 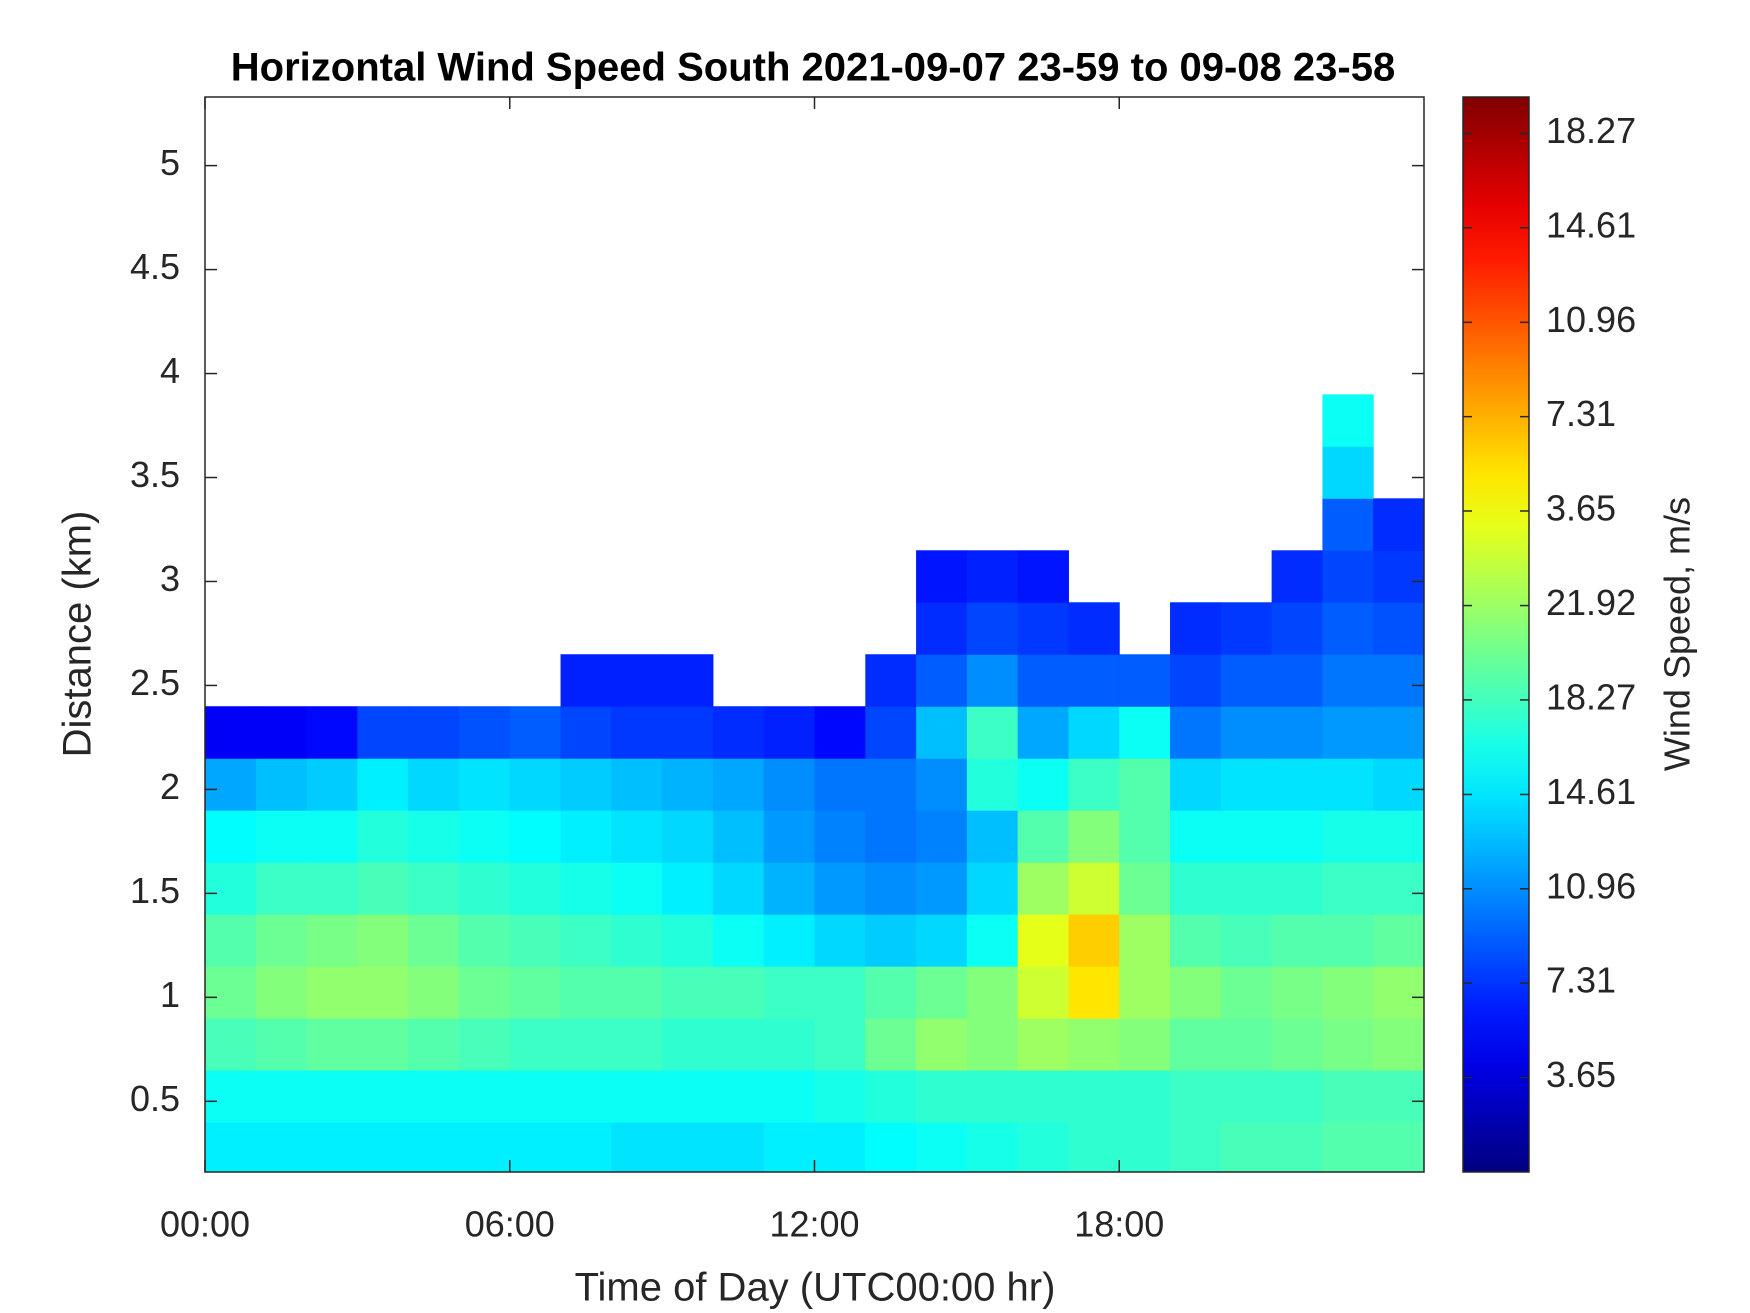 What do you see at coordinates (1591, 696) in the screenshot?
I see `colorbar-tick-label: 18.27` at bounding box center [1591, 696].